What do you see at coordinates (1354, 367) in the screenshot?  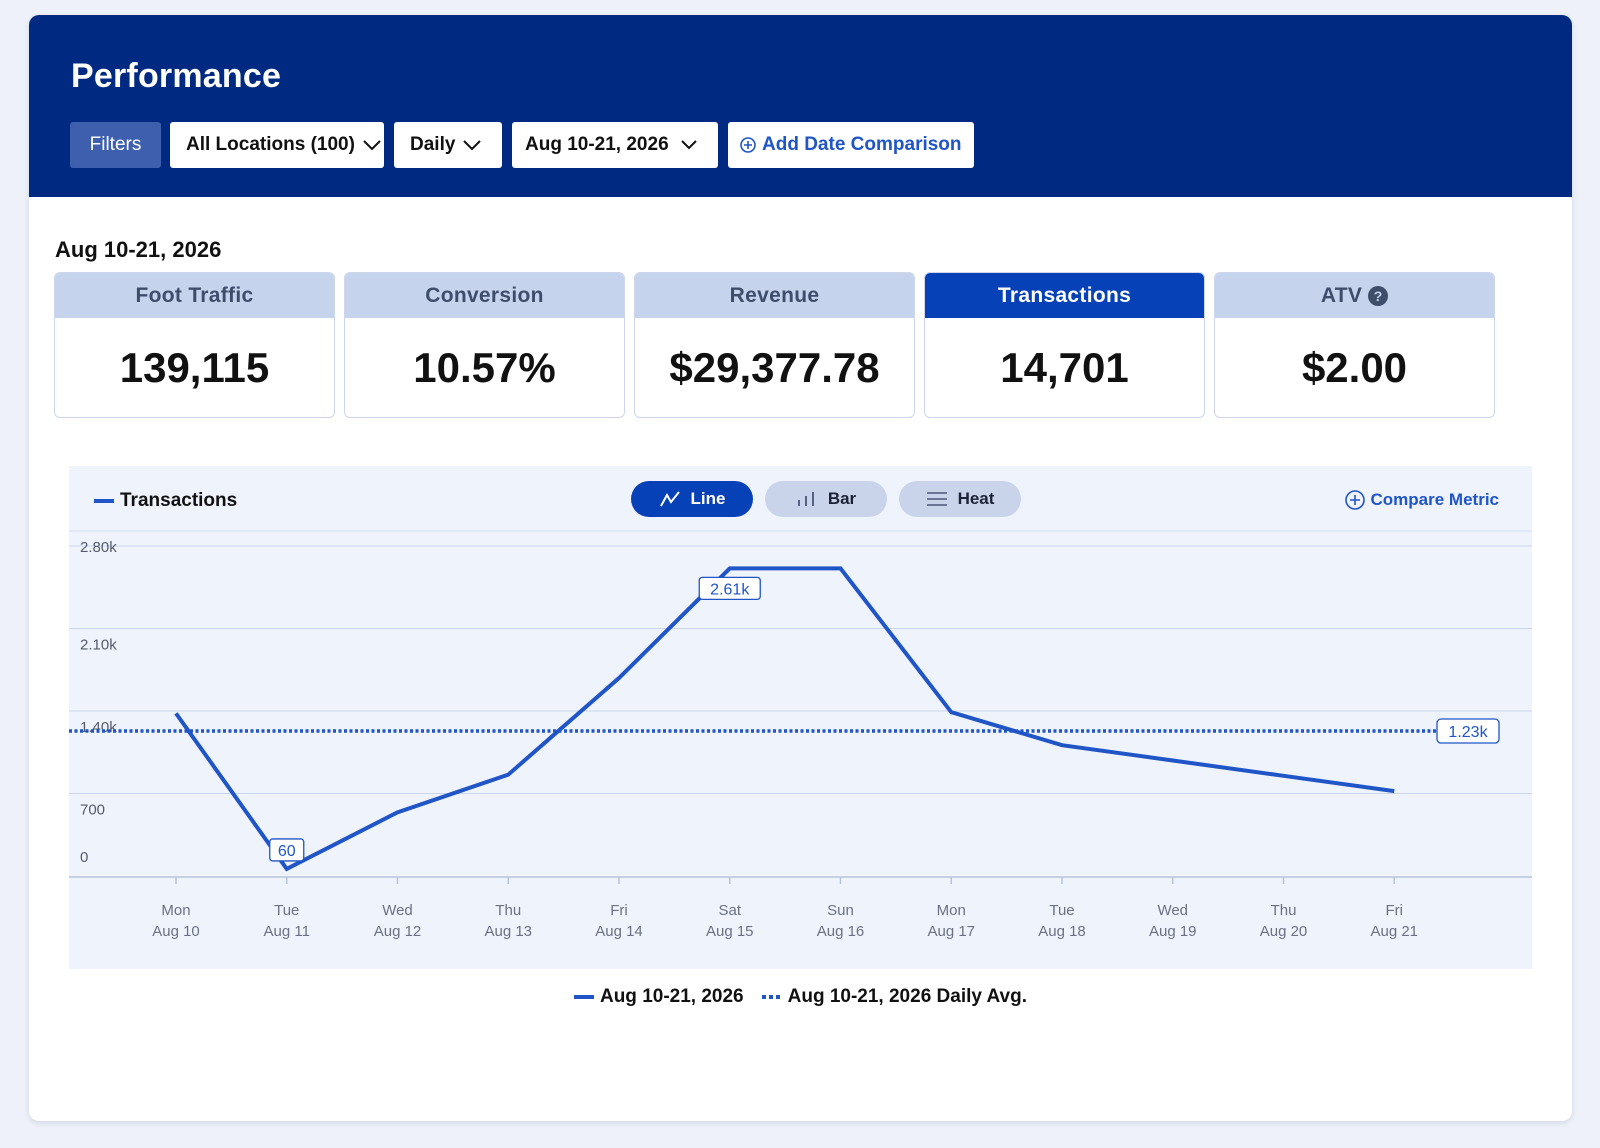 I see `kpi-value: $2.00` at bounding box center [1354, 367].